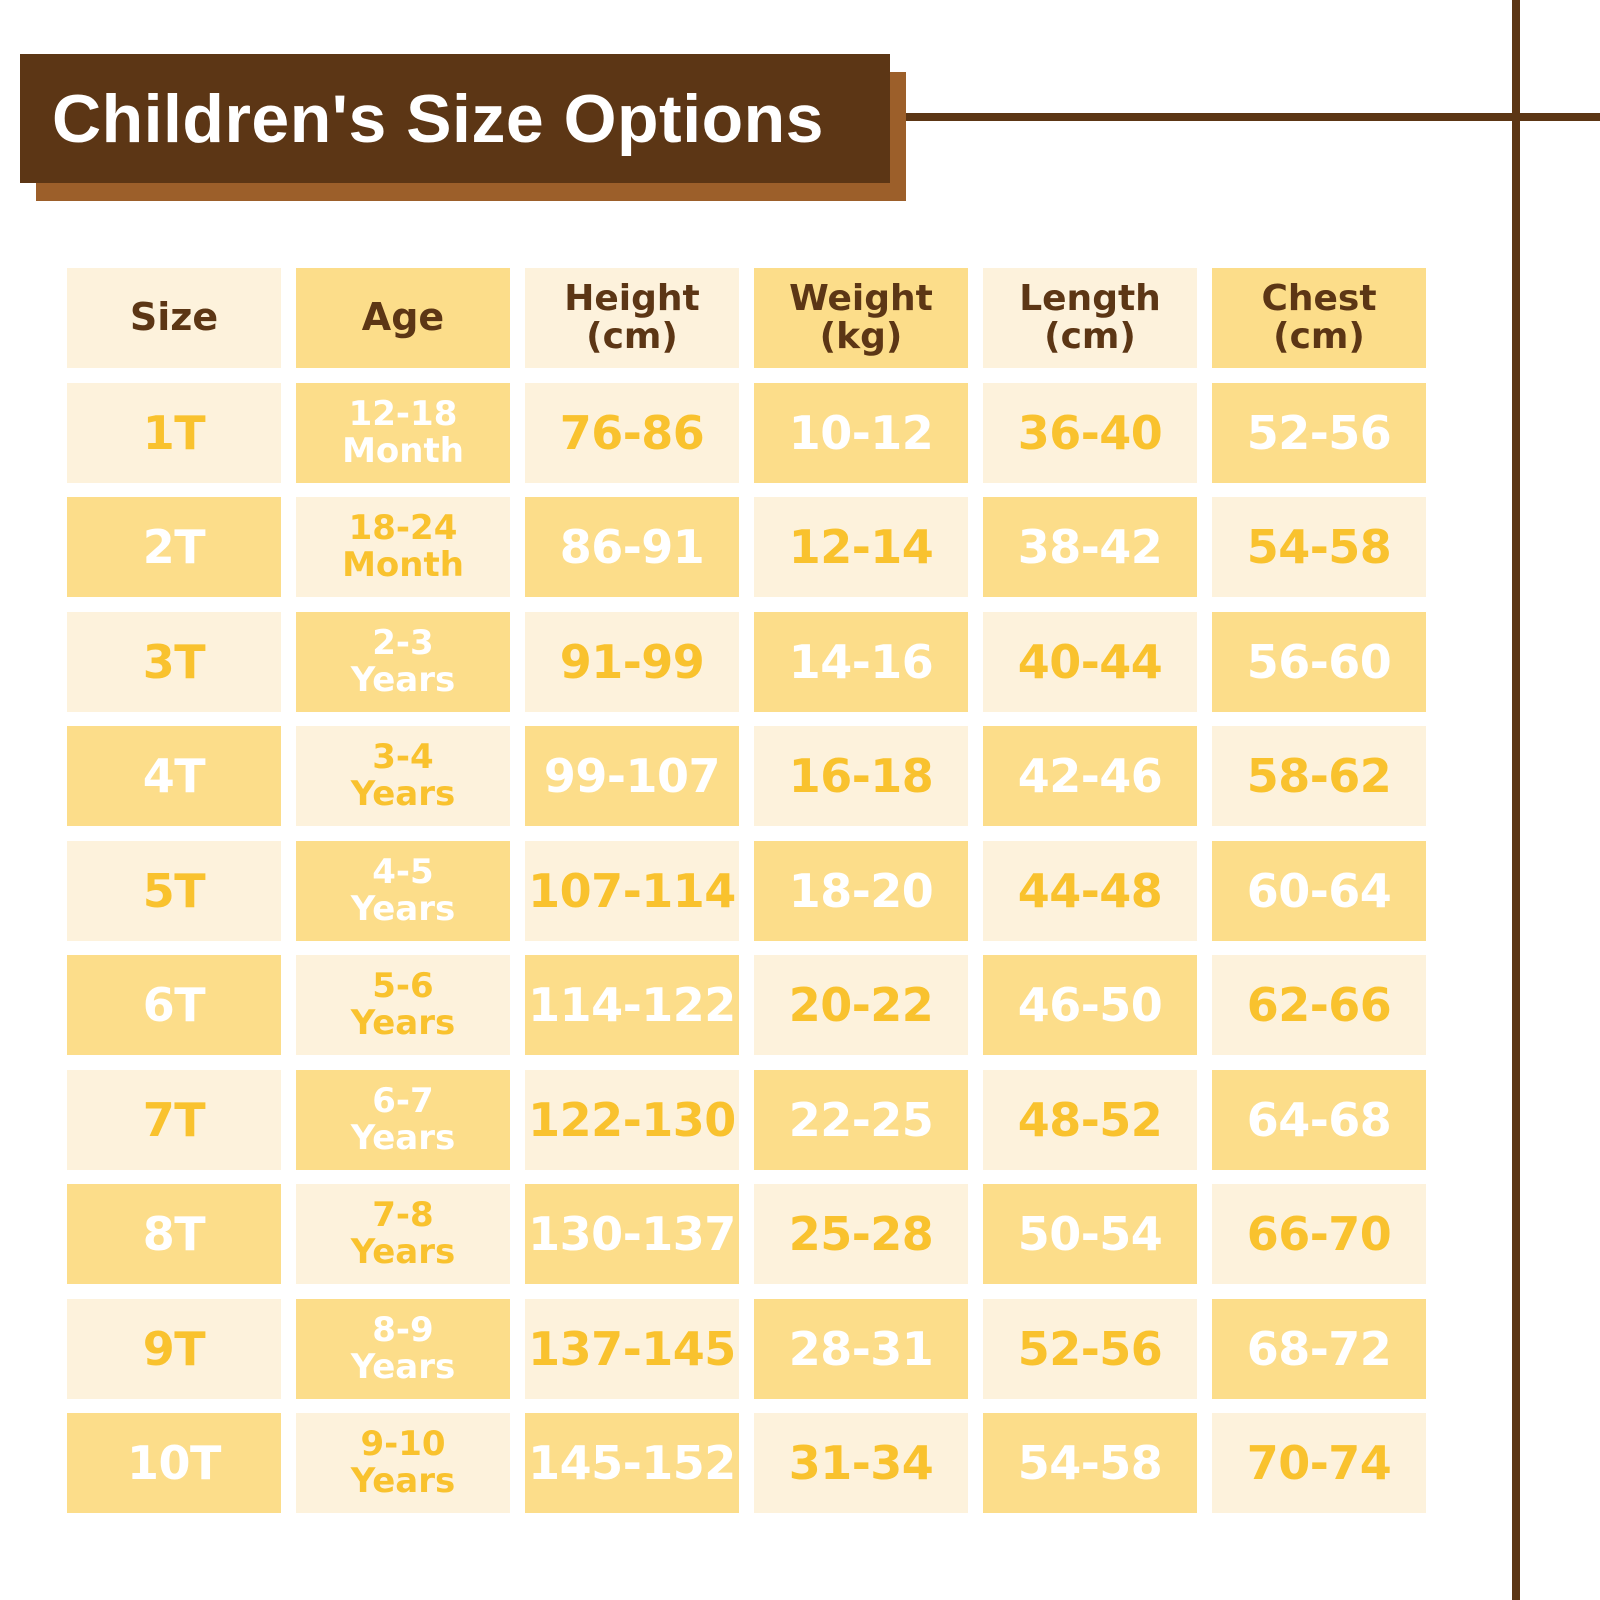 This screenshot has width=1600, height=1600. Describe the element at coordinates (632, 432) in the screenshot. I see `cell-height: 76-86` at that location.